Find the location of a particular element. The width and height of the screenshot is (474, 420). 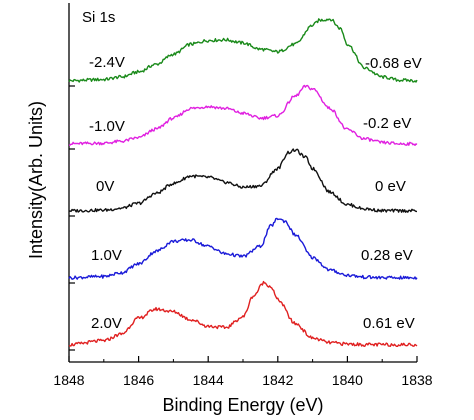

series-voltage-label: 2.0V is located at coordinates (106, 323).